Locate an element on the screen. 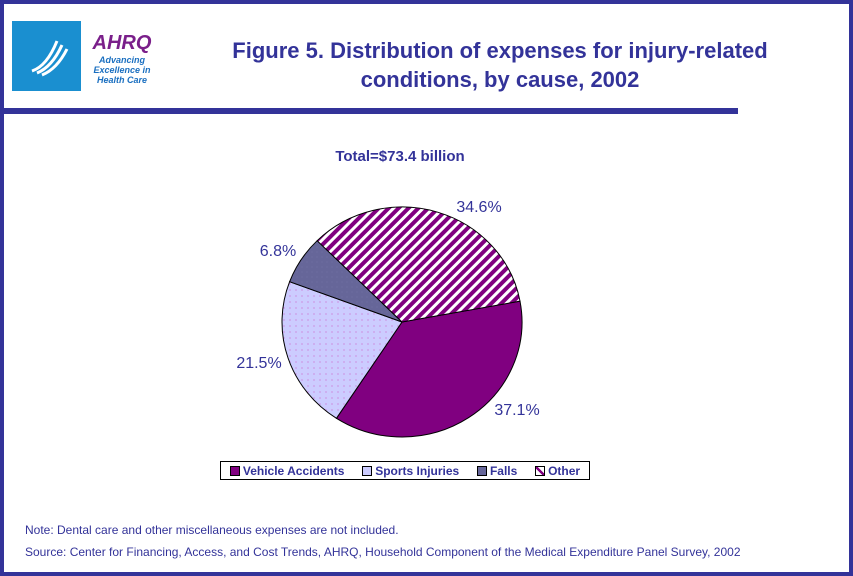  legend-label: Falls is located at coordinates (503, 470).